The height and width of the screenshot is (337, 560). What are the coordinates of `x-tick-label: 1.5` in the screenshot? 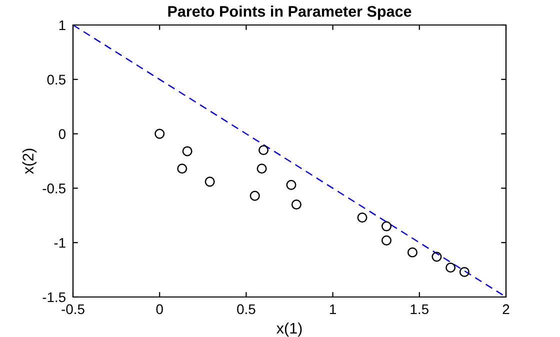 It's located at (419, 309).